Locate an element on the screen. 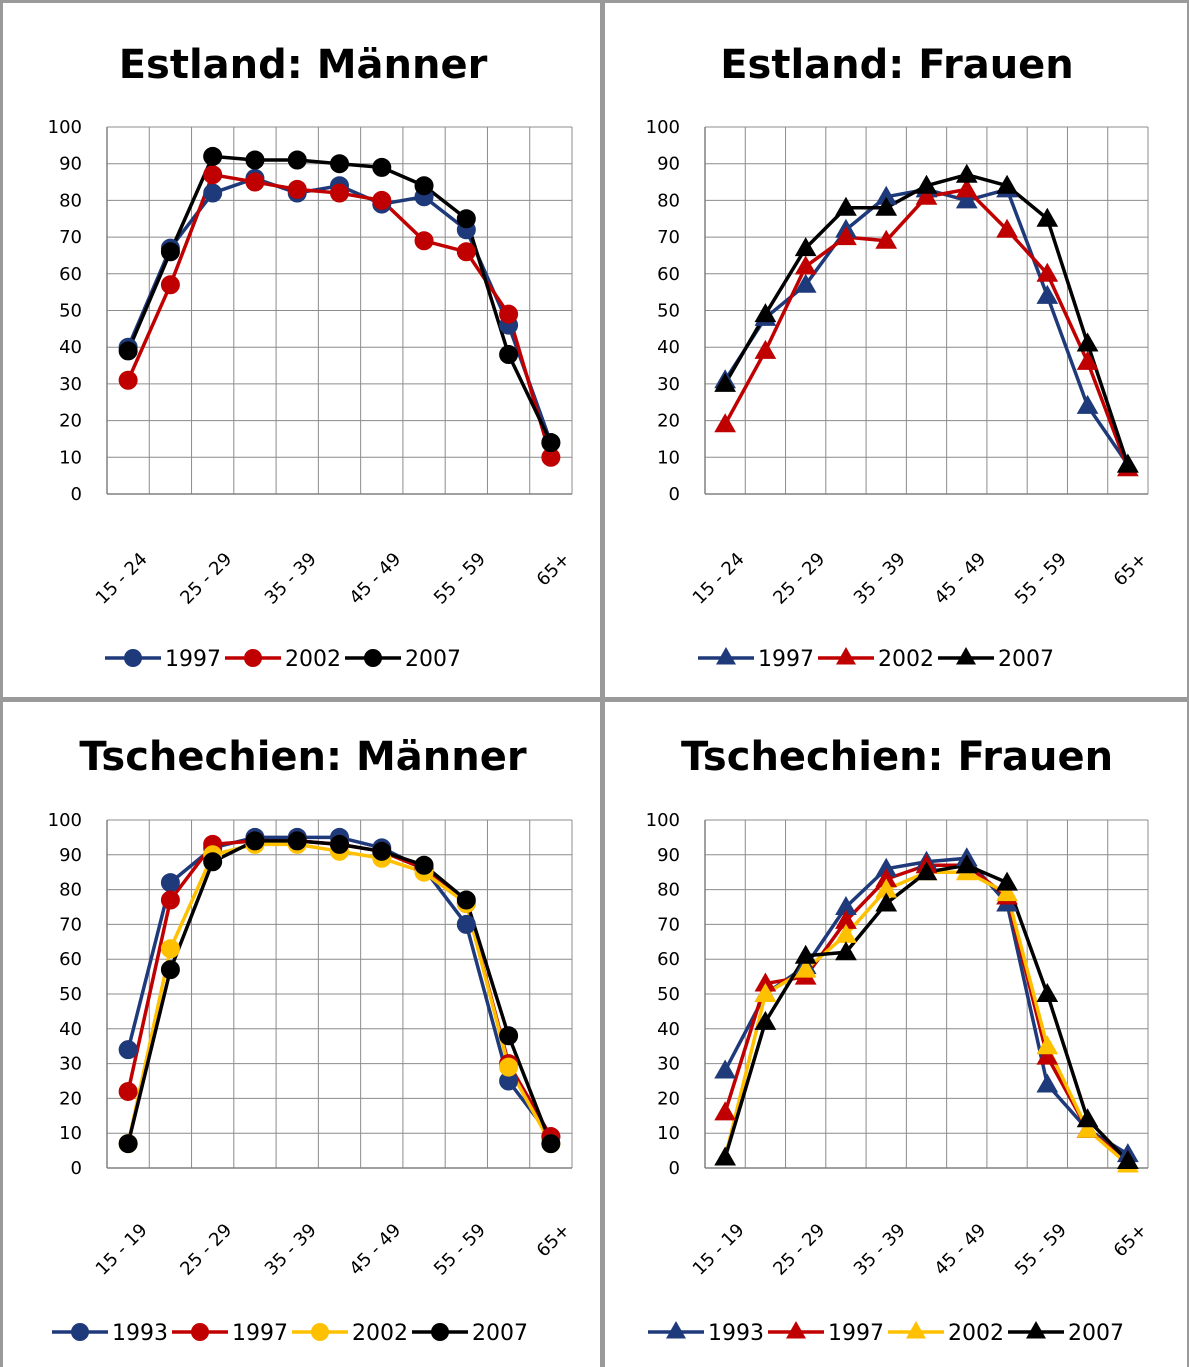 Image resolution: width=1189 pixels, height=1367 pixels. legend-marker-2002 is located at coordinates (253, 658).